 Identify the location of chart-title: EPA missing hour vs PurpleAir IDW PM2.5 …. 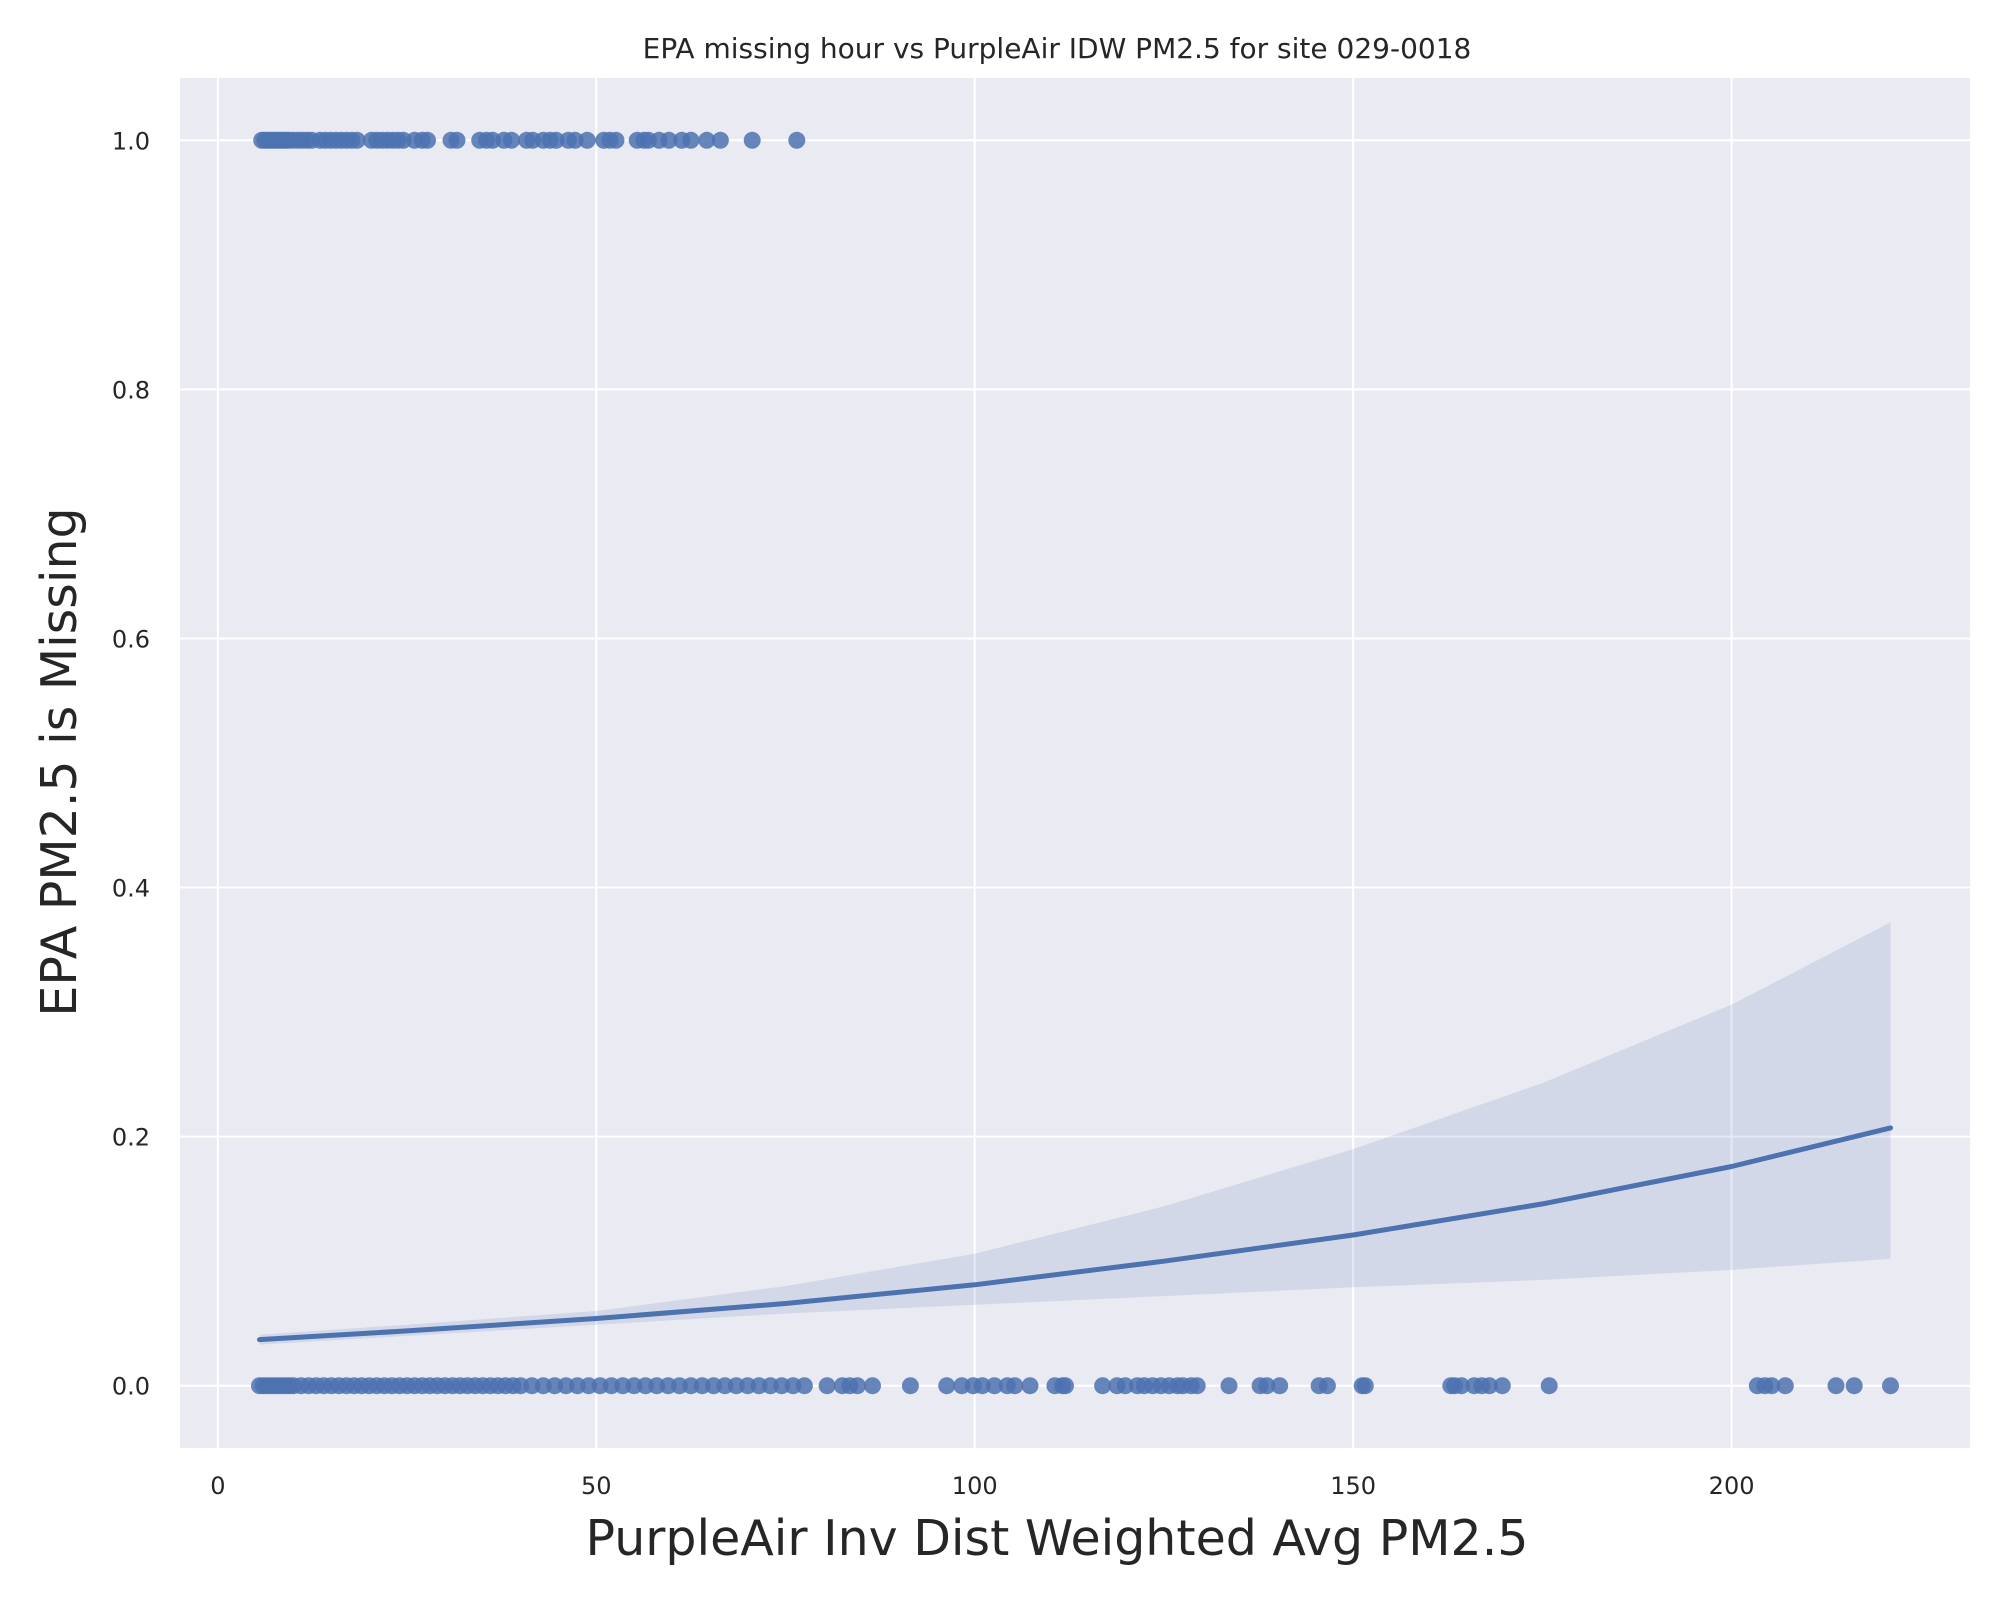
(1057, 48).